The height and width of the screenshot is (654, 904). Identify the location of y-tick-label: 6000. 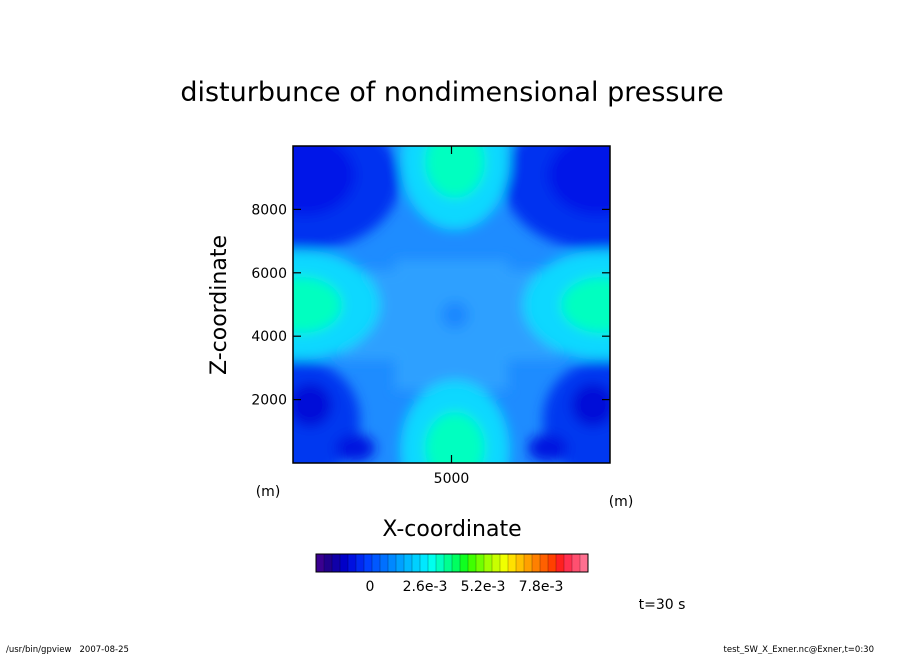
(269, 274).